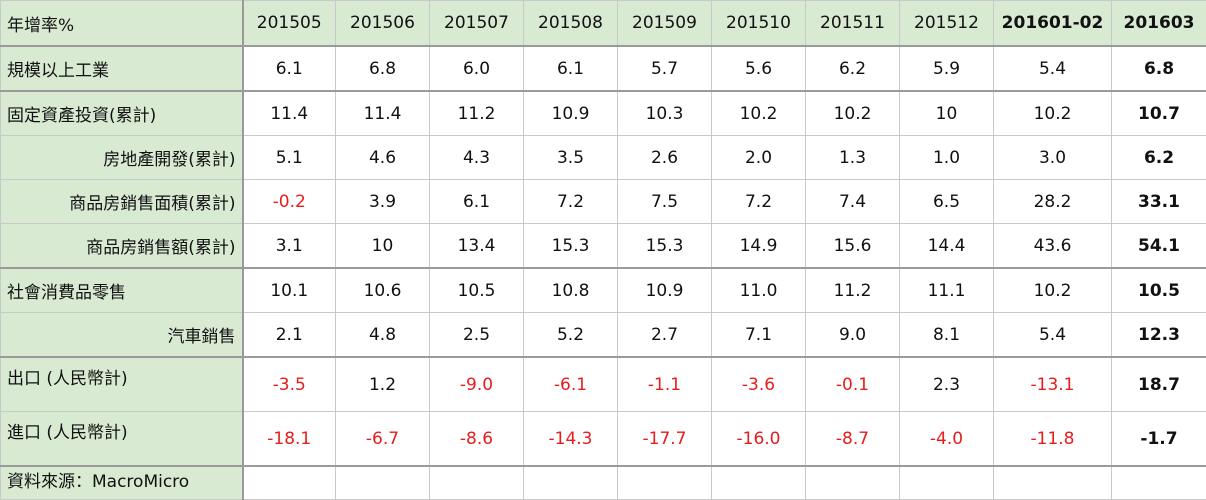 This screenshot has height=500, width=1206. What do you see at coordinates (571, 384) in the screenshot?
I see `value-cell: -6.1` at bounding box center [571, 384].